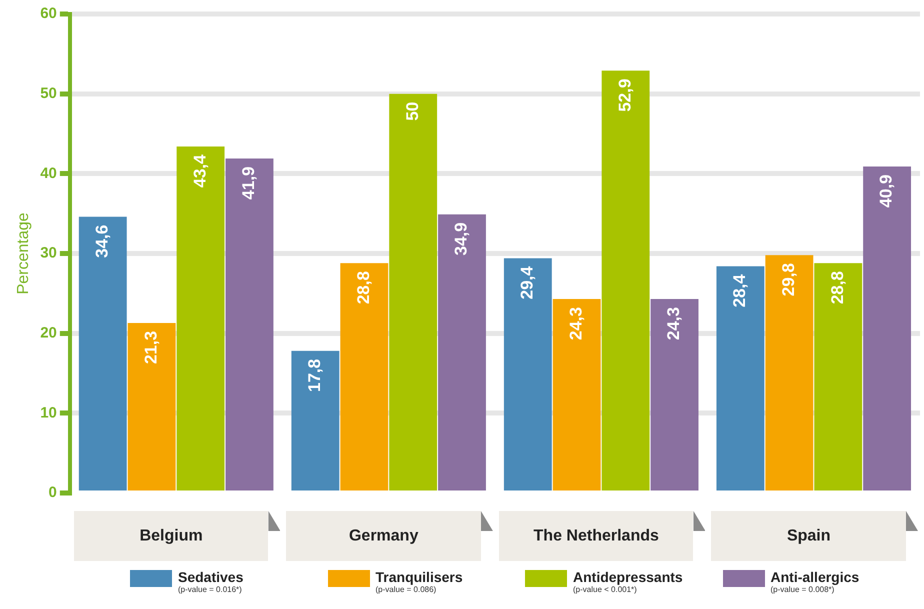 The width and height of the screenshot is (924, 609). I want to click on data-label: 52,9, so click(624, 95).